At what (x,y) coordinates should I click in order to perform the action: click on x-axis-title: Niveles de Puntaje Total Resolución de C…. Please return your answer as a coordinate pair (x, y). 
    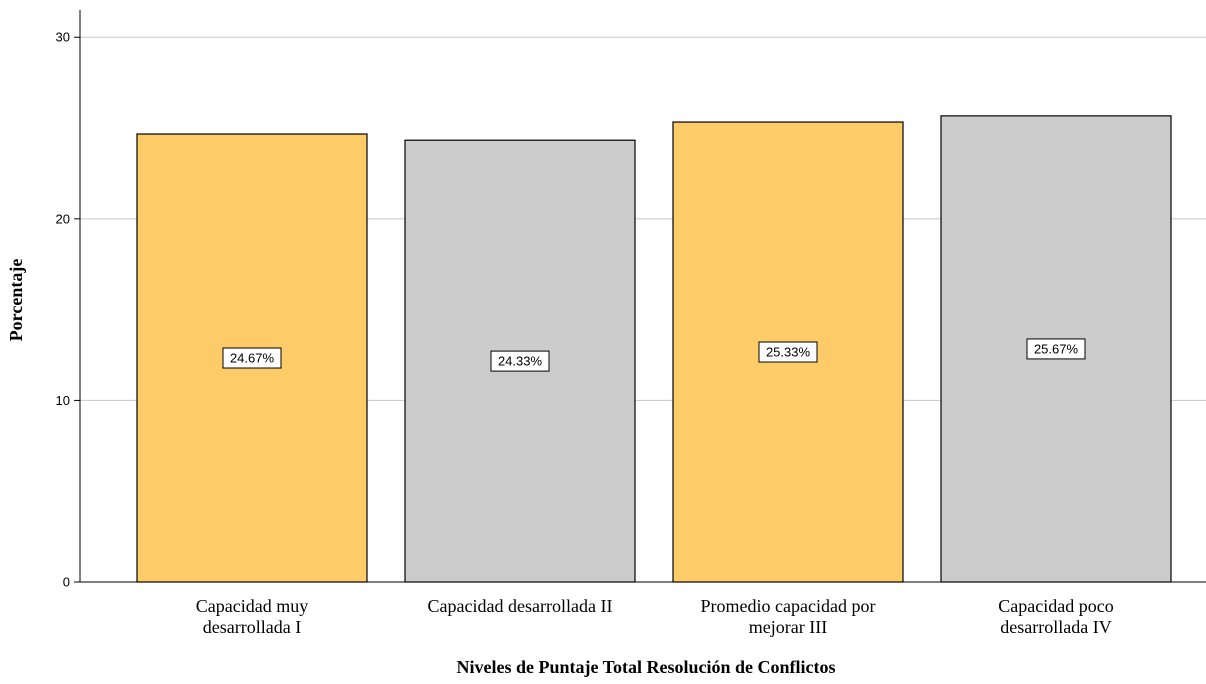
    Looking at the image, I should click on (645, 667).